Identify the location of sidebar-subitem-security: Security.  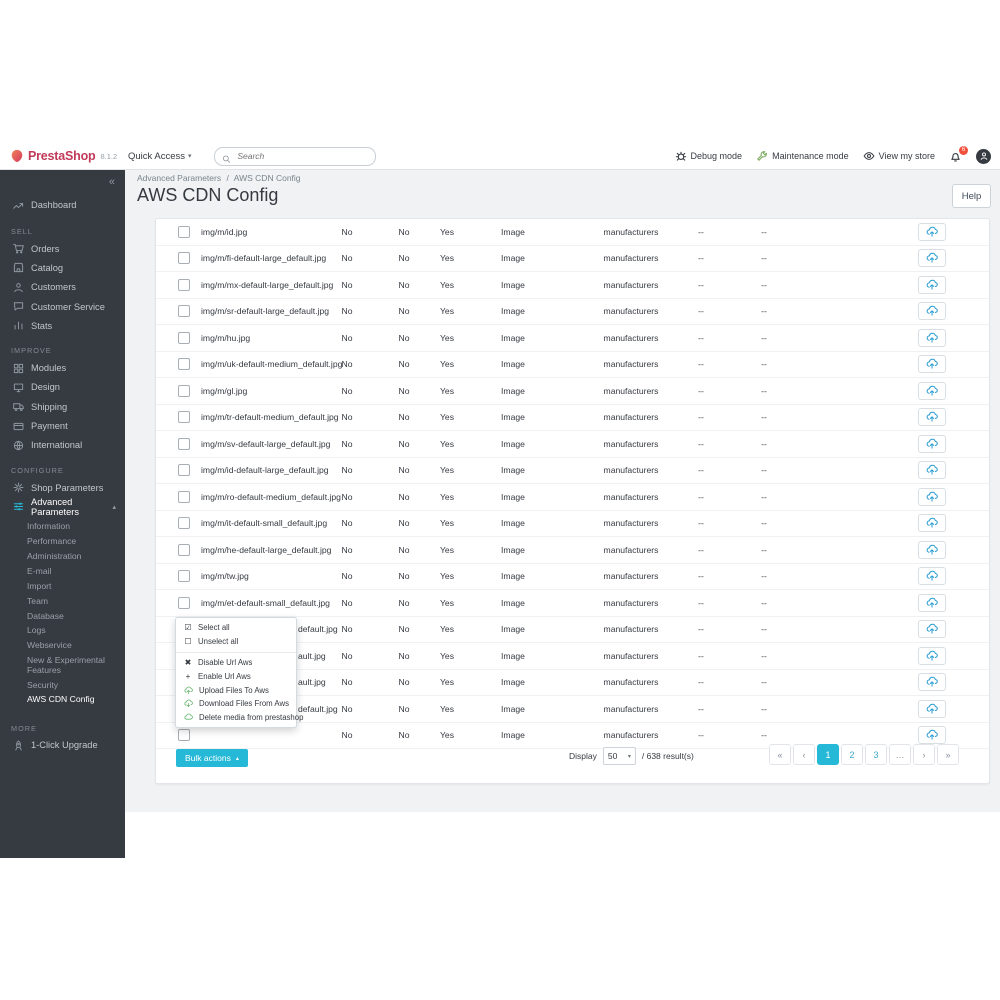
(43, 684).